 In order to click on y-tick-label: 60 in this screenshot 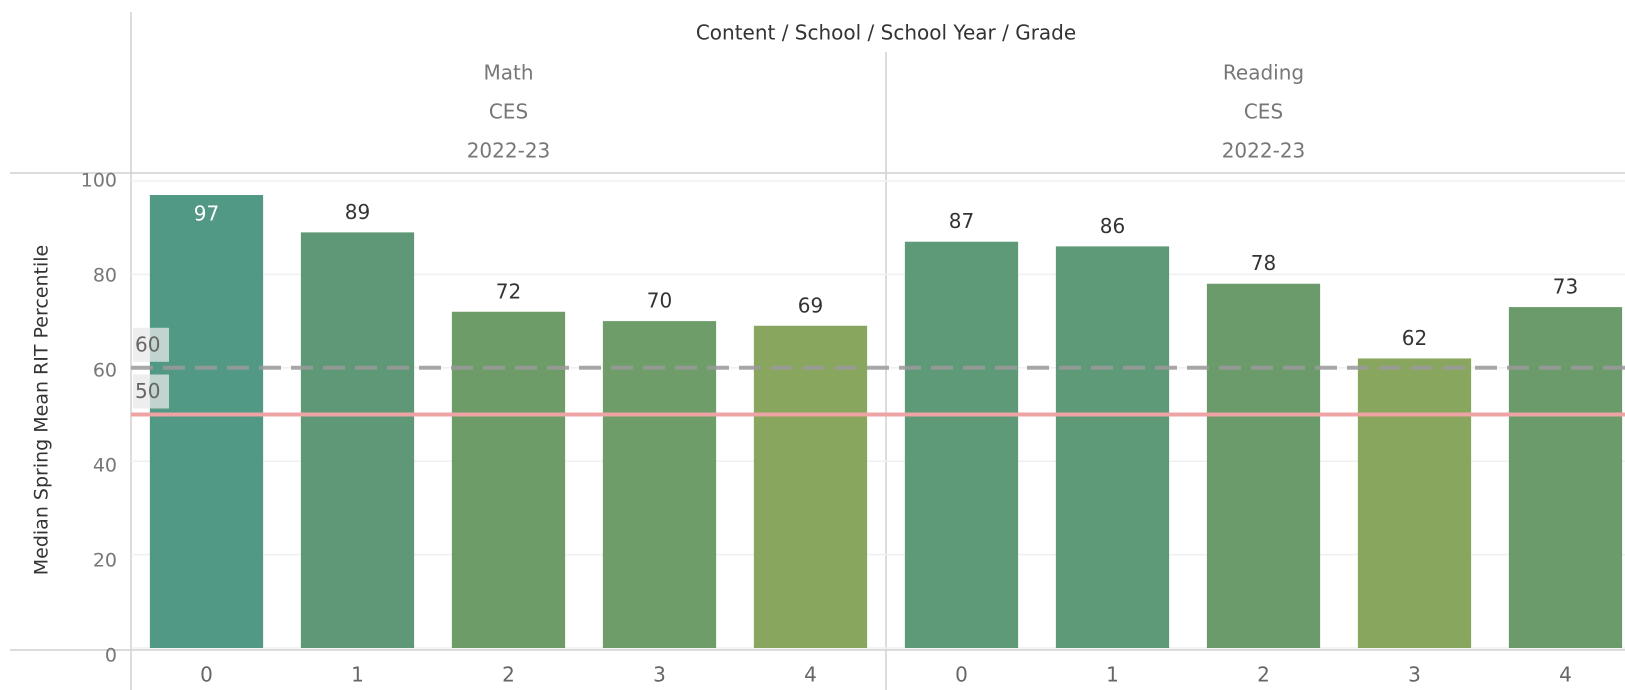, I will do `click(105, 371)`.